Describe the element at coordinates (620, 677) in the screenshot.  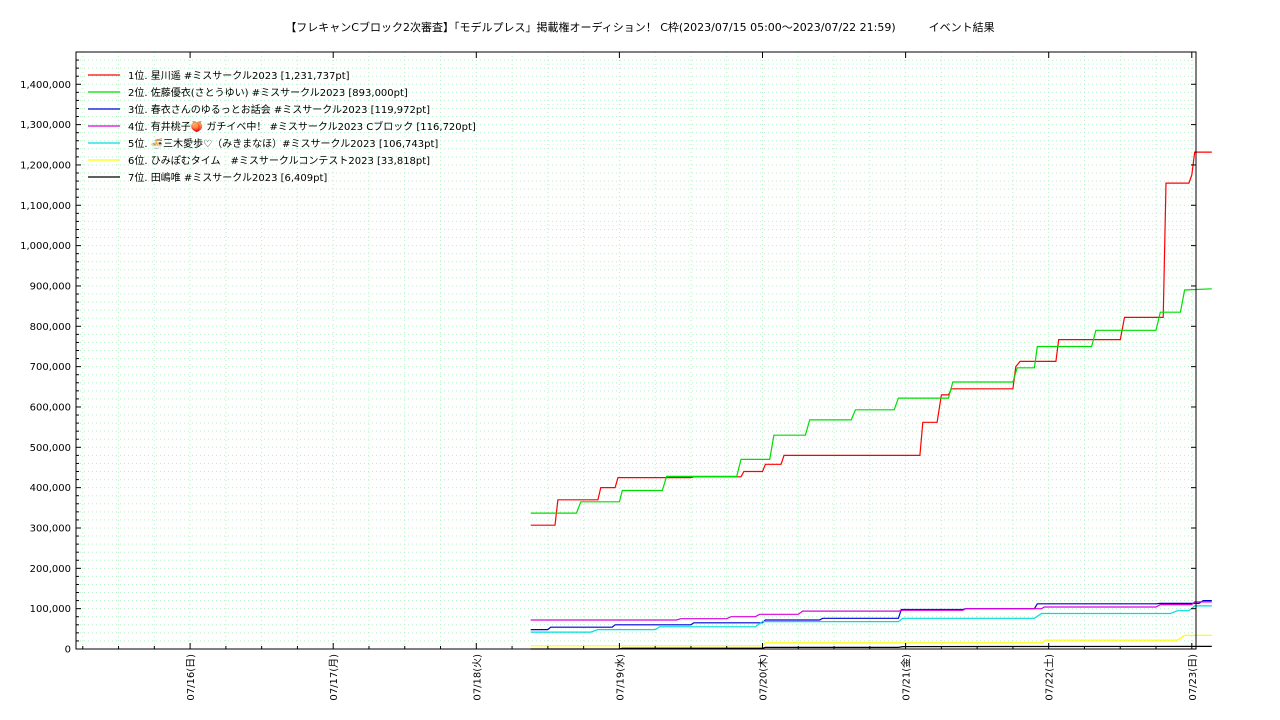
I see `x-tick-label: 07/19(水)` at that location.